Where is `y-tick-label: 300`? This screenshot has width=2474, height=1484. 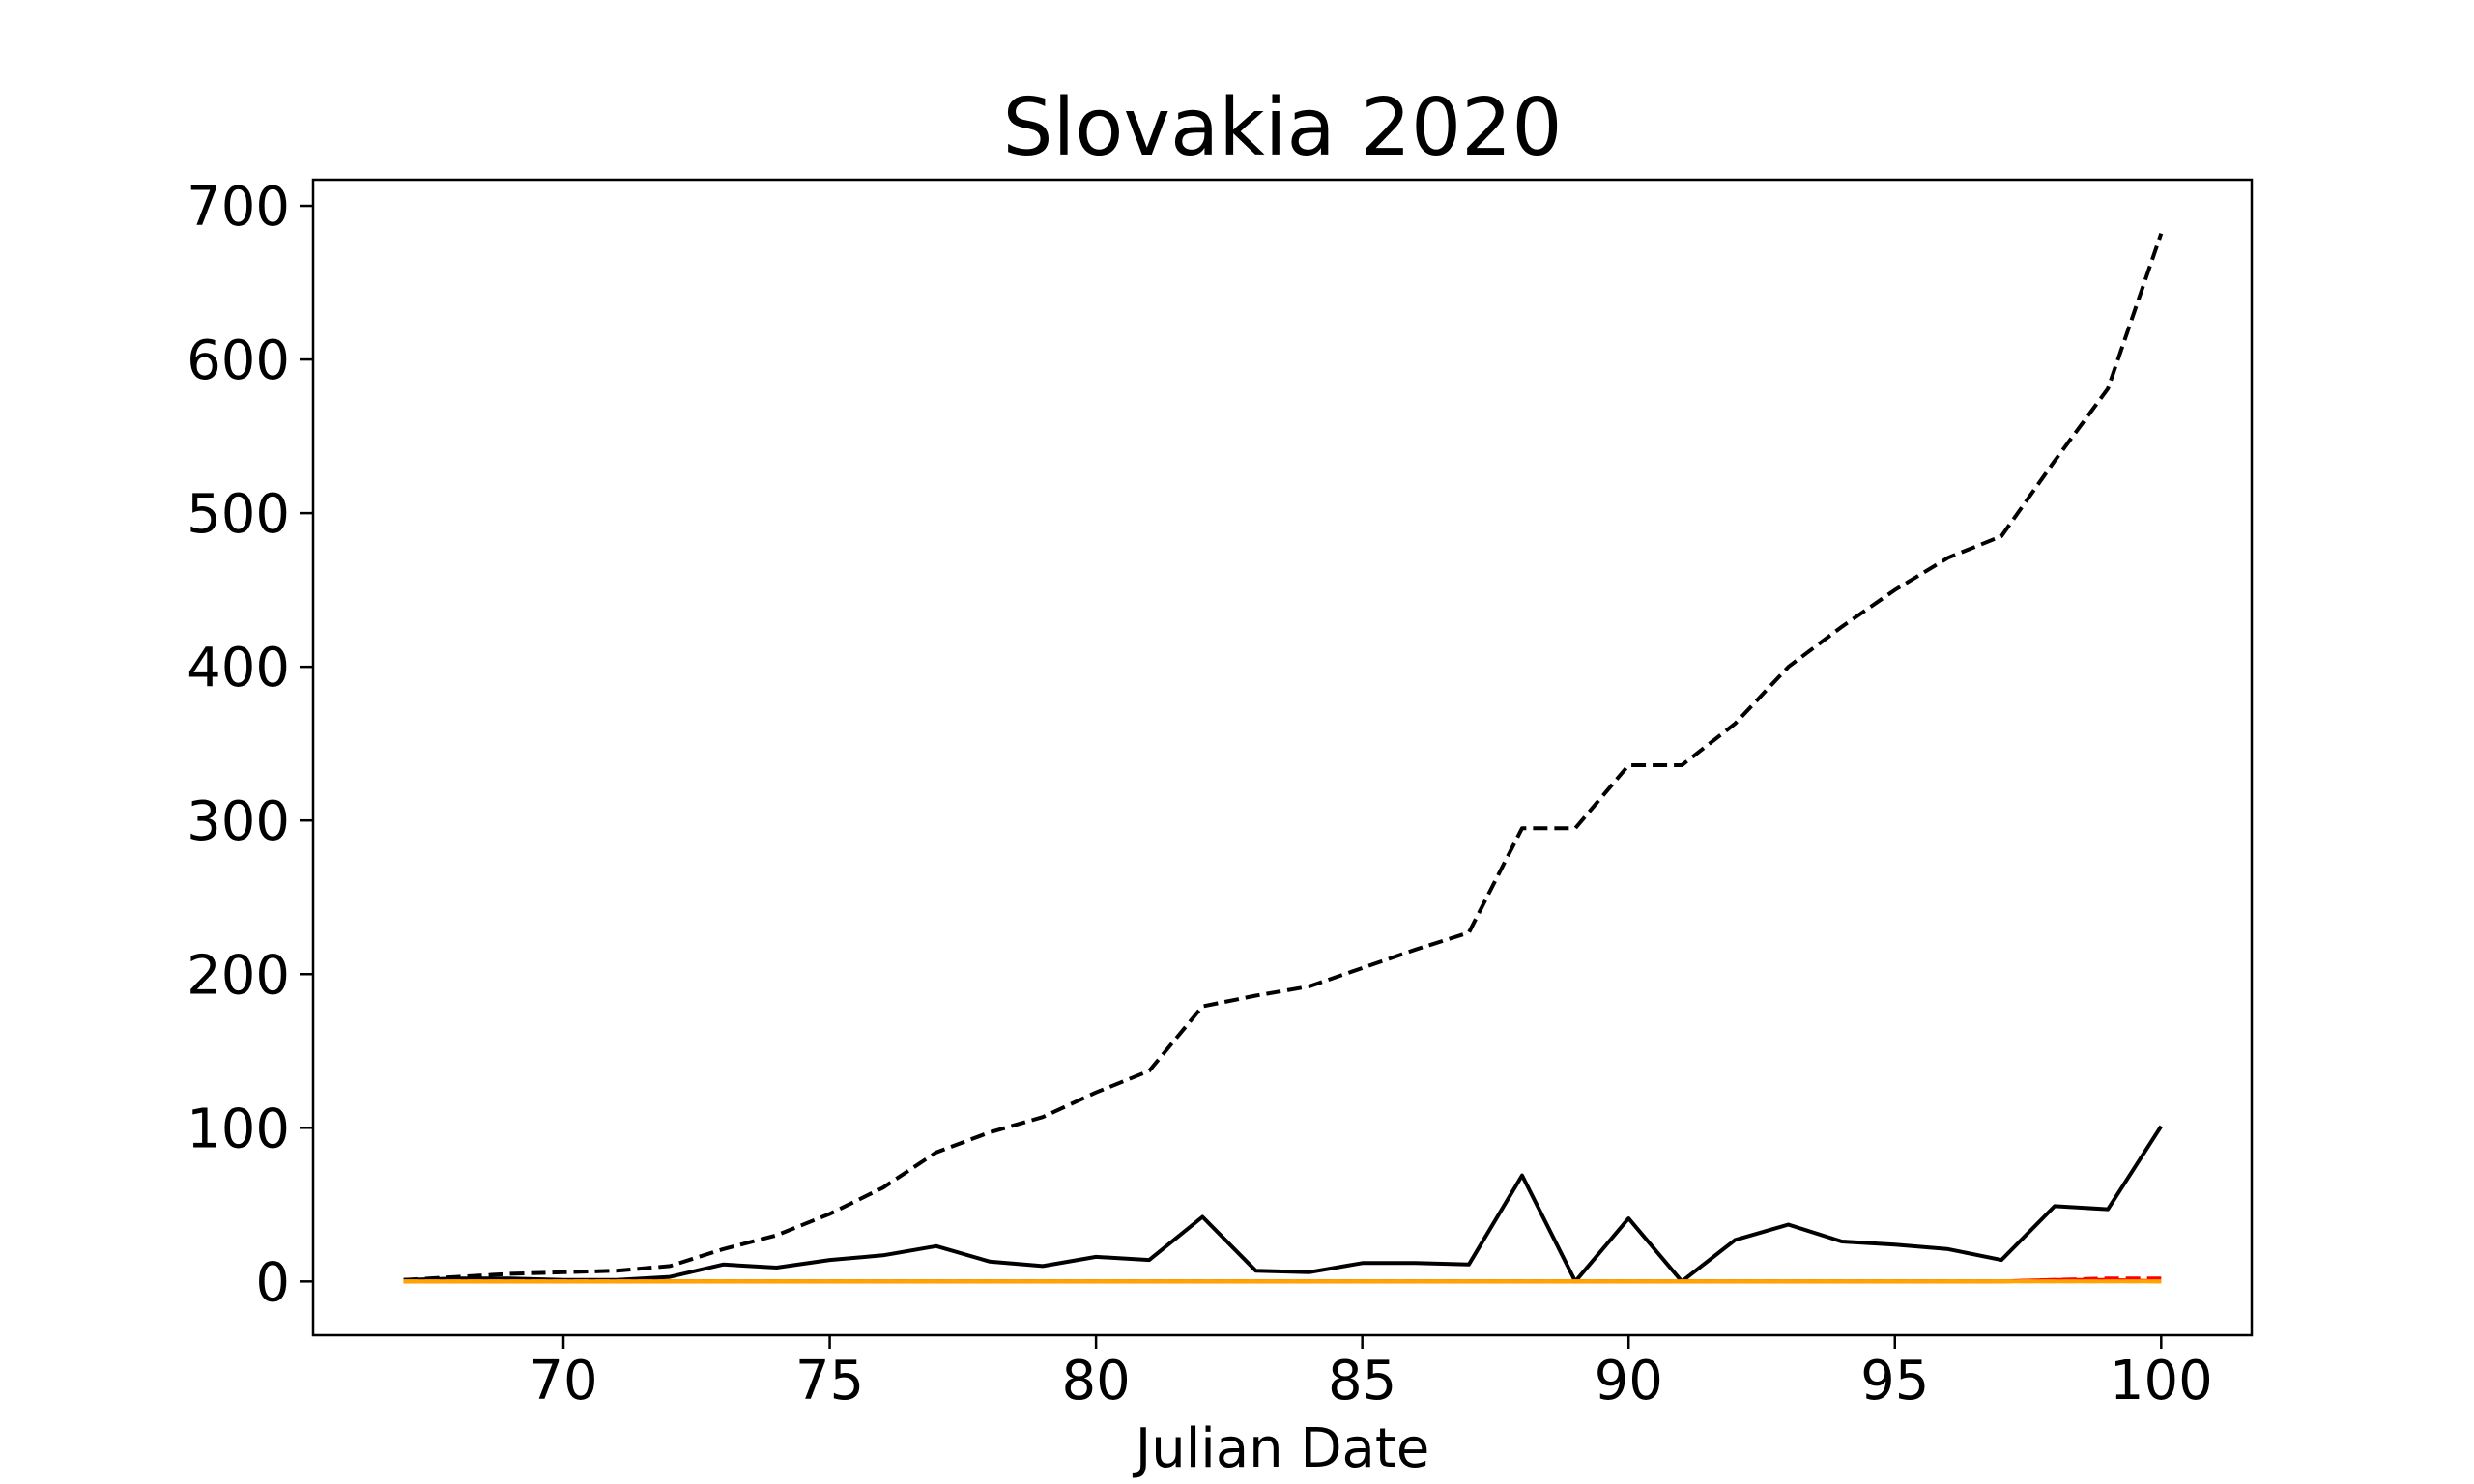 y-tick-label: 300 is located at coordinates (239, 822).